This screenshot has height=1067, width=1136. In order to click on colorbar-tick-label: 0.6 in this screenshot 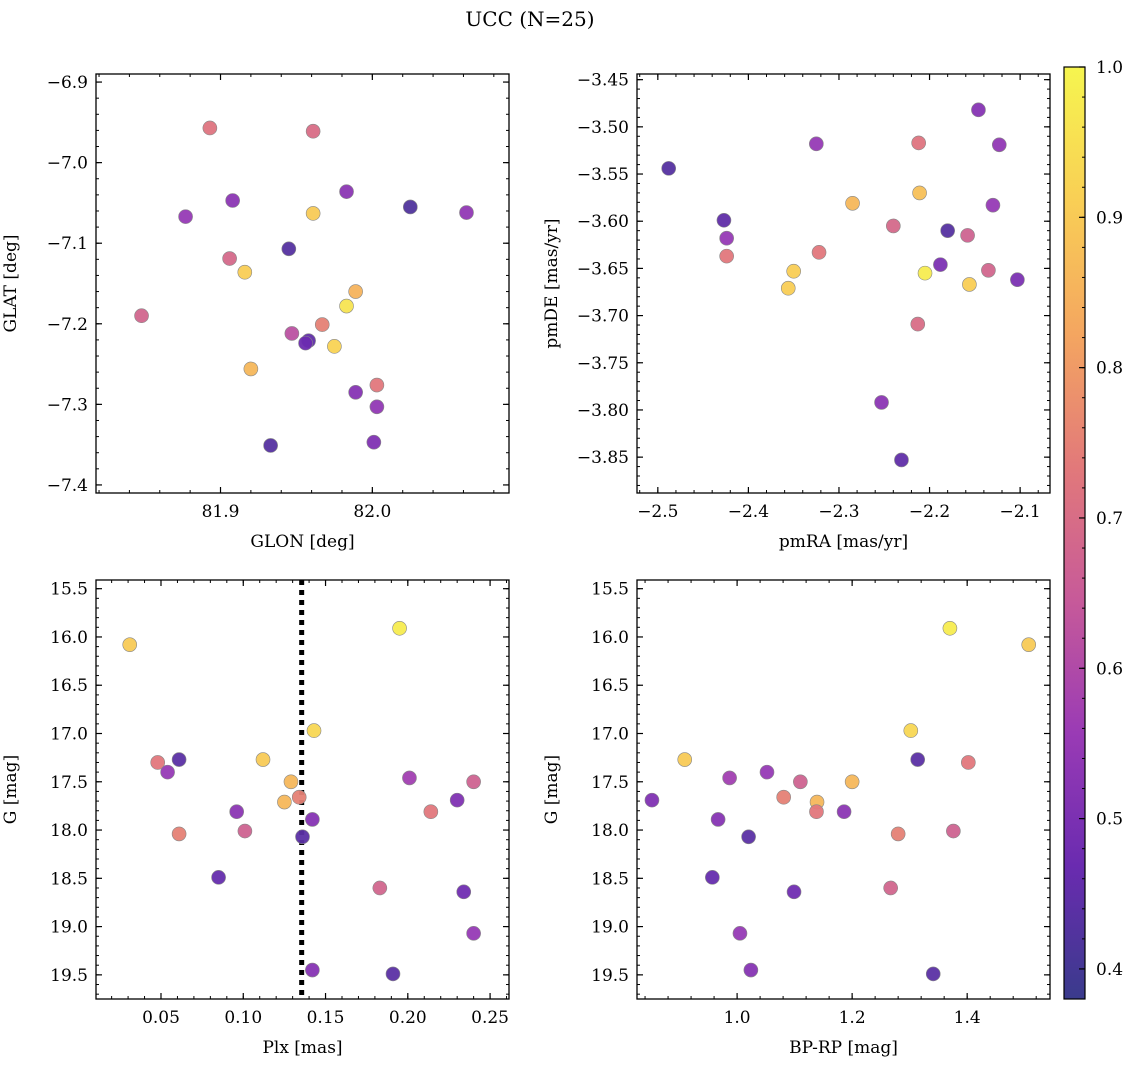, I will do `click(1109, 669)`.